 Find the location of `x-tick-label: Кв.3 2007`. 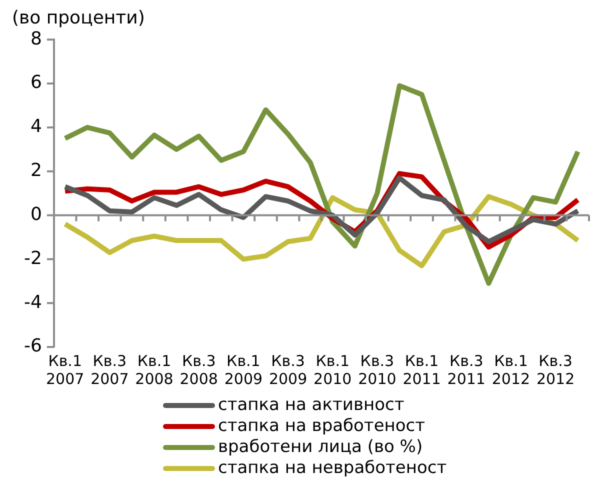

x-tick-label: Кв.3 2007 is located at coordinates (109, 370).